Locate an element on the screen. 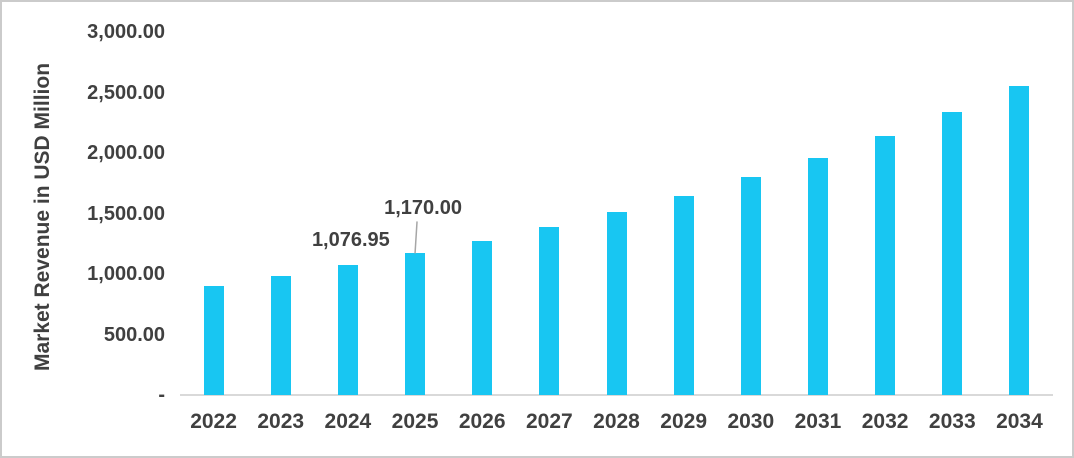 The image size is (1074, 458). bar-2028 is located at coordinates (616, 303).